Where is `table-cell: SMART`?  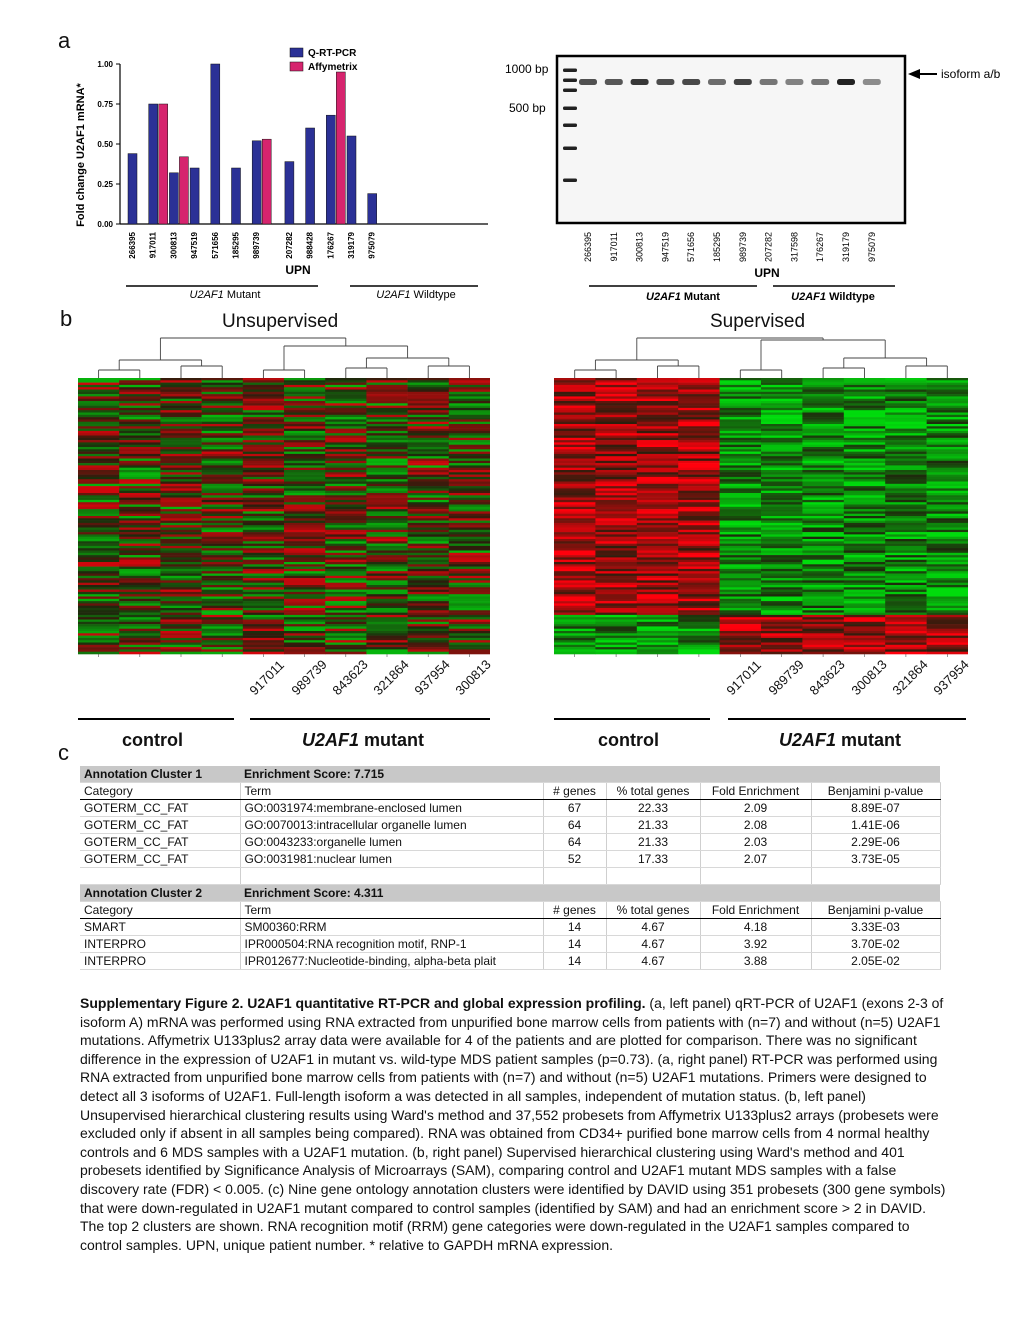
table-cell: SMART is located at coordinates (160, 927).